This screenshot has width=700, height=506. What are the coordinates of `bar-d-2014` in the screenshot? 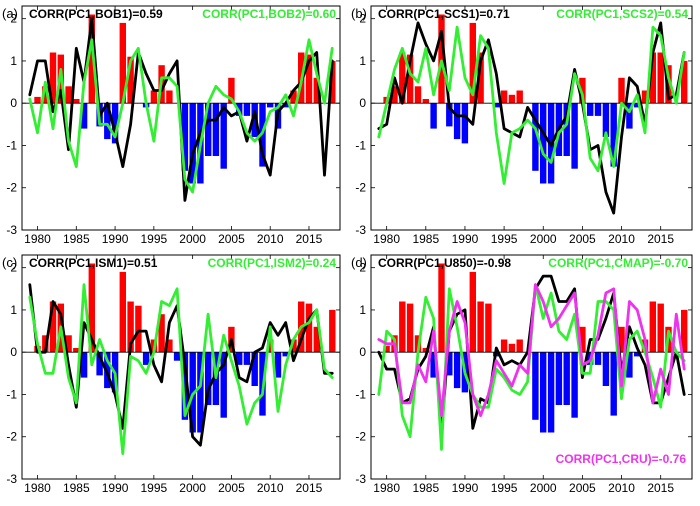 It's located at (652, 327).